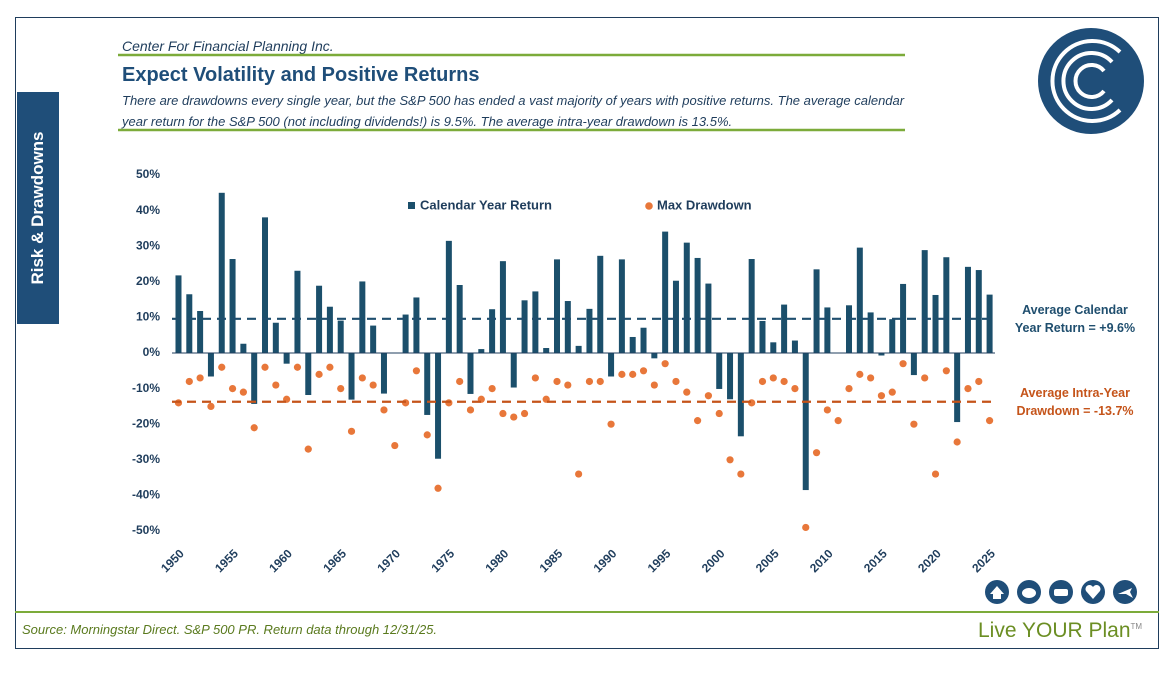 This screenshot has width=1176, height=673. I want to click on x-tick-label: 1955, so click(226, 560).